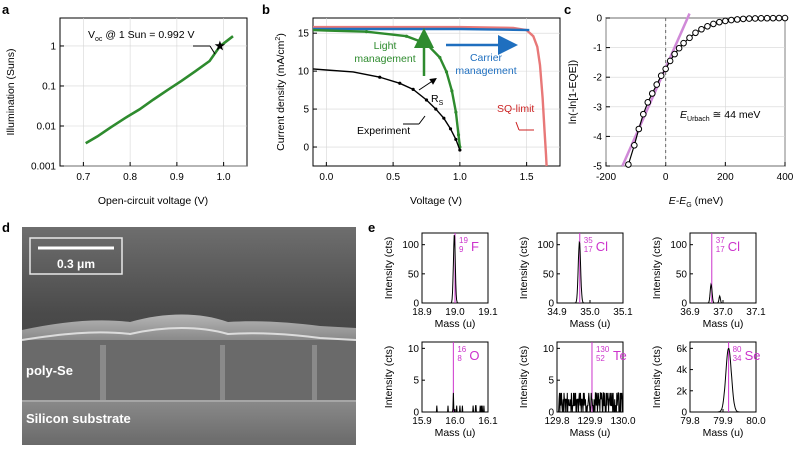 The width and height of the screenshot is (800, 452). Describe the element at coordinates (696, 202) in the screenshot. I see `panel-c-xlabel: E-EG (meV)` at that location.